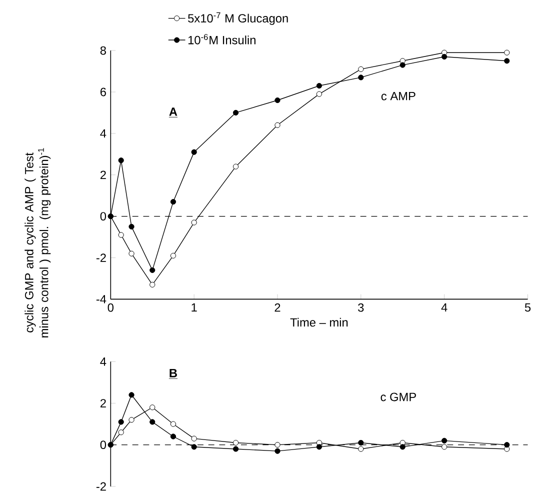 Image resolution: width=535 pixels, height=495 pixels. Describe the element at coordinates (319, 322) in the screenshot. I see `x-axis-title: Time – min` at that location.